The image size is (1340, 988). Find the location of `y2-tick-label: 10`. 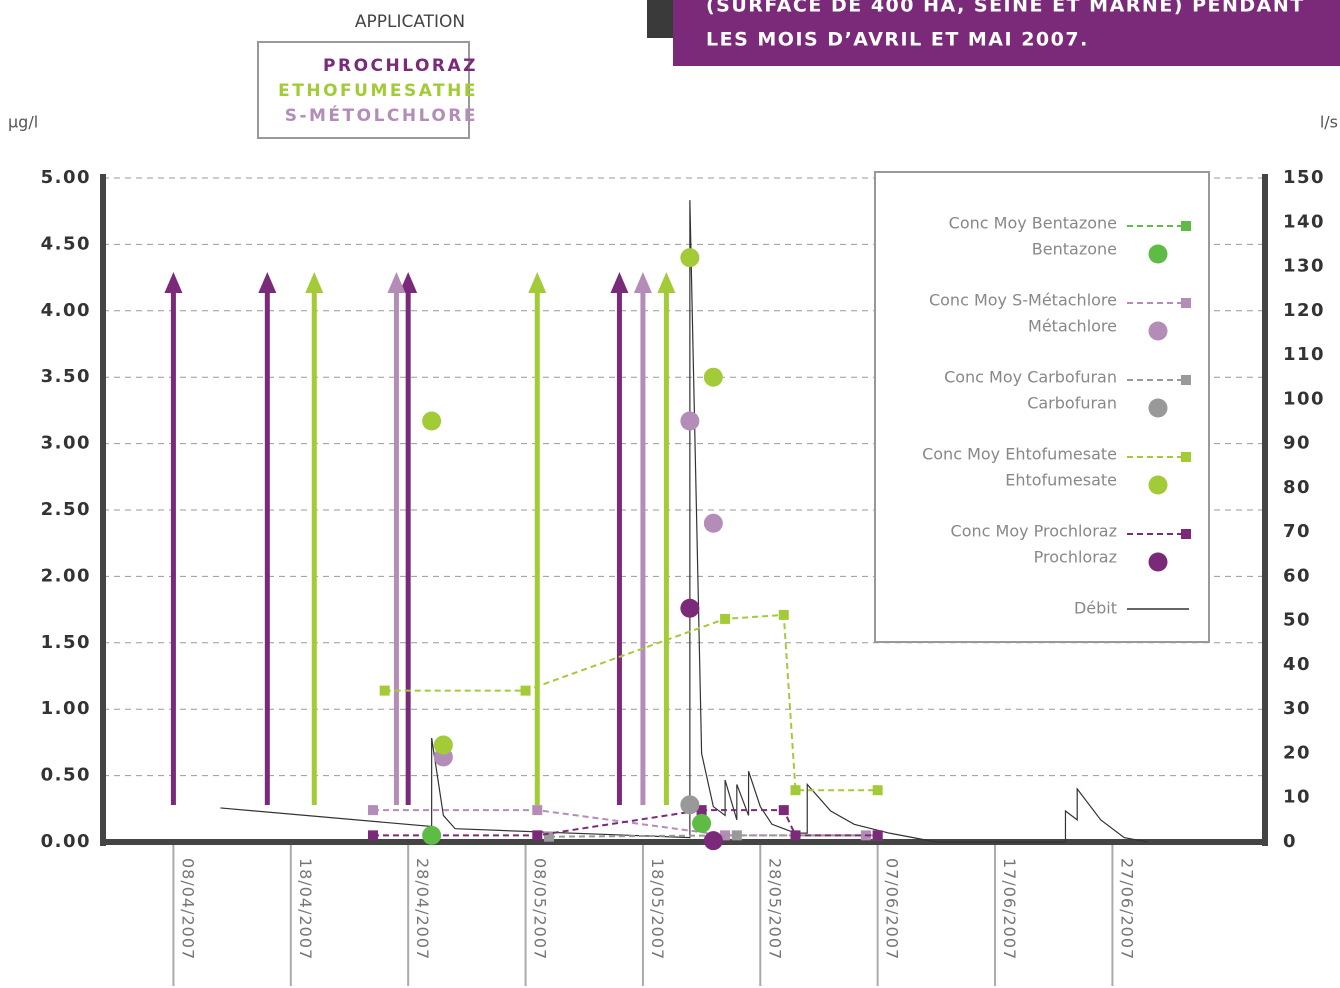

y2-tick-label: 10 is located at coordinates (1297, 797).